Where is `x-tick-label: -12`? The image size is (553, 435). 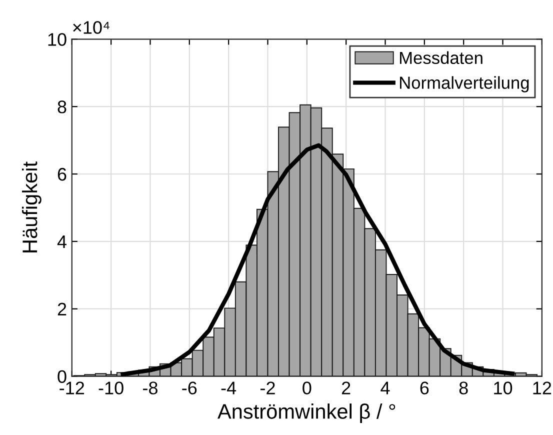 x-tick-label: -12 is located at coordinates (72, 388).